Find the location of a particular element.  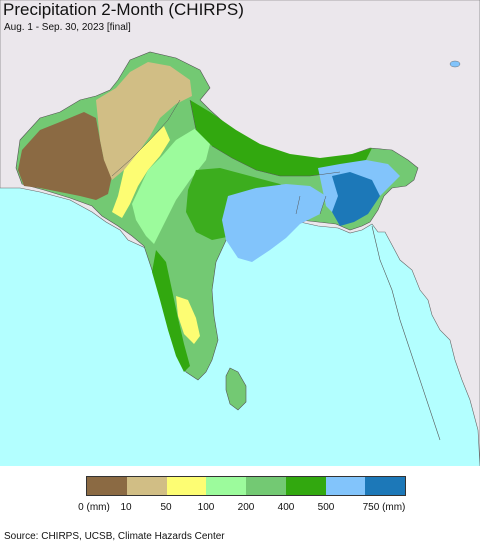

northeast-dark-blue is located at coordinates (356, 199).